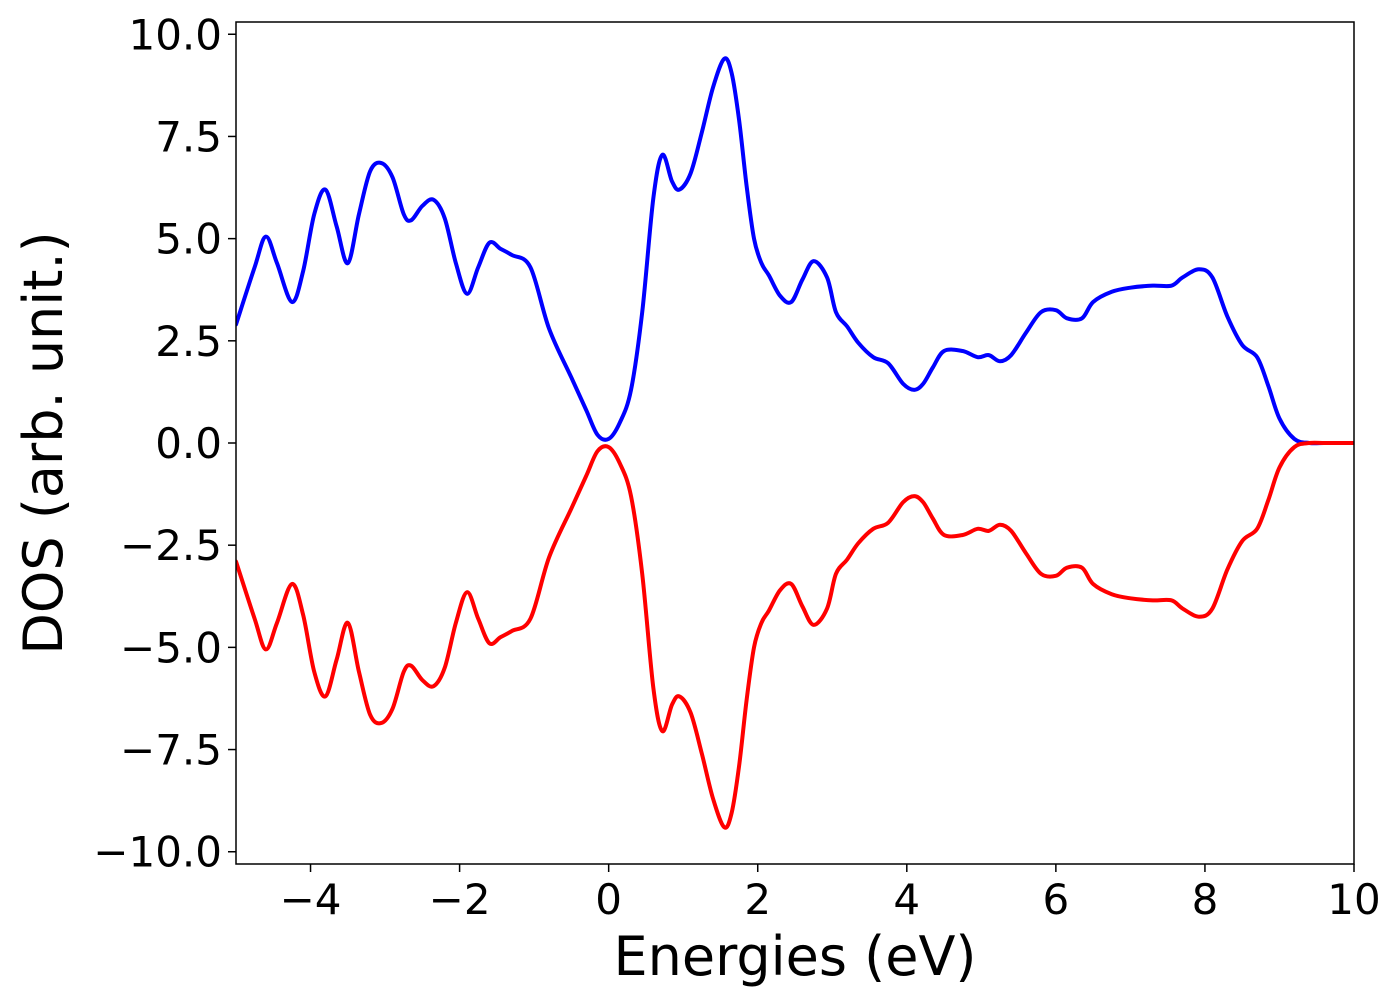 The height and width of the screenshot is (1000, 1400). Describe the element at coordinates (795, 956) in the screenshot. I see `x-axis-title: Energies (eV)` at that location.